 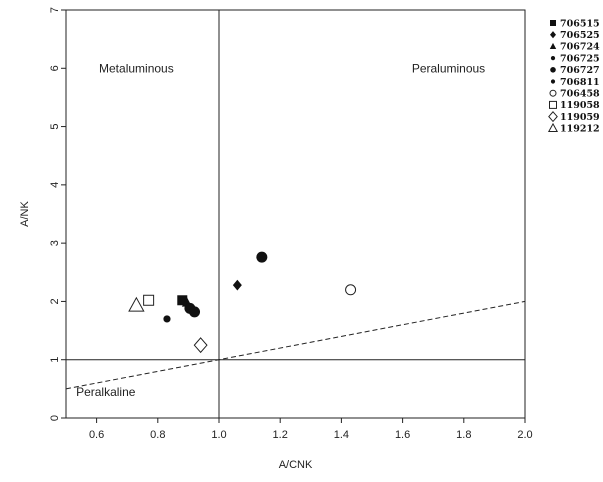 What do you see at coordinates (580, 47) in the screenshot?
I see `legend-label-706724: 706724` at bounding box center [580, 47].